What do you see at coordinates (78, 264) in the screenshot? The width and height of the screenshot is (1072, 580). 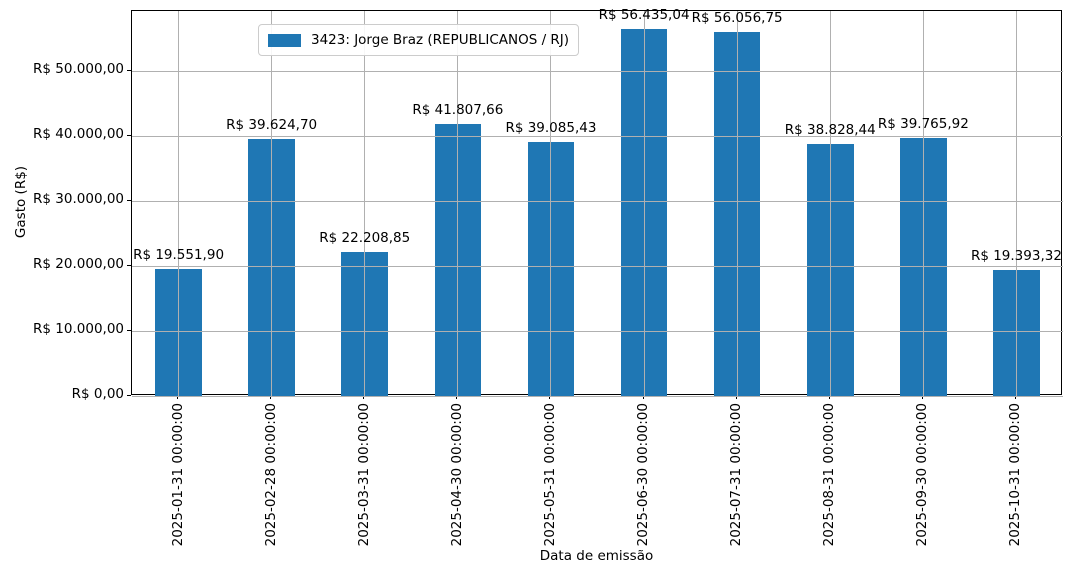 I see `y-tick-label: R$ 20.000,00` at bounding box center [78, 264].